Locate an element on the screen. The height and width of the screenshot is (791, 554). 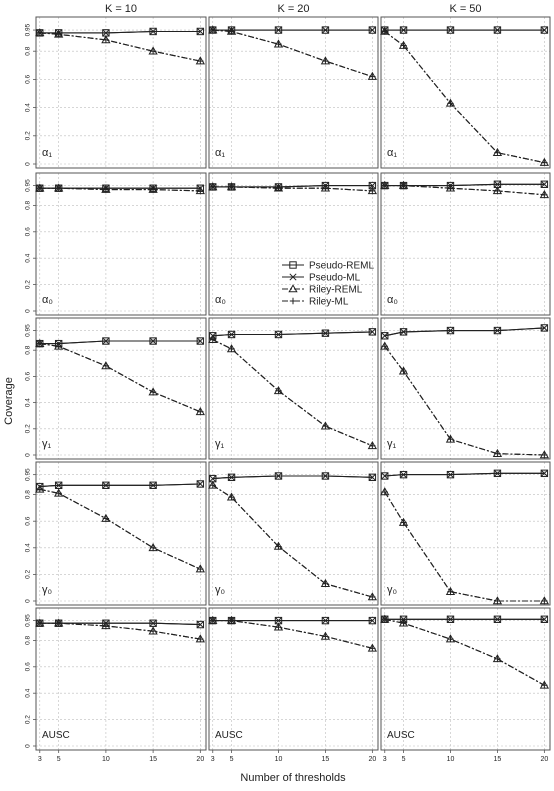
x-tick-label: 5 is located at coordinates (404, 759).